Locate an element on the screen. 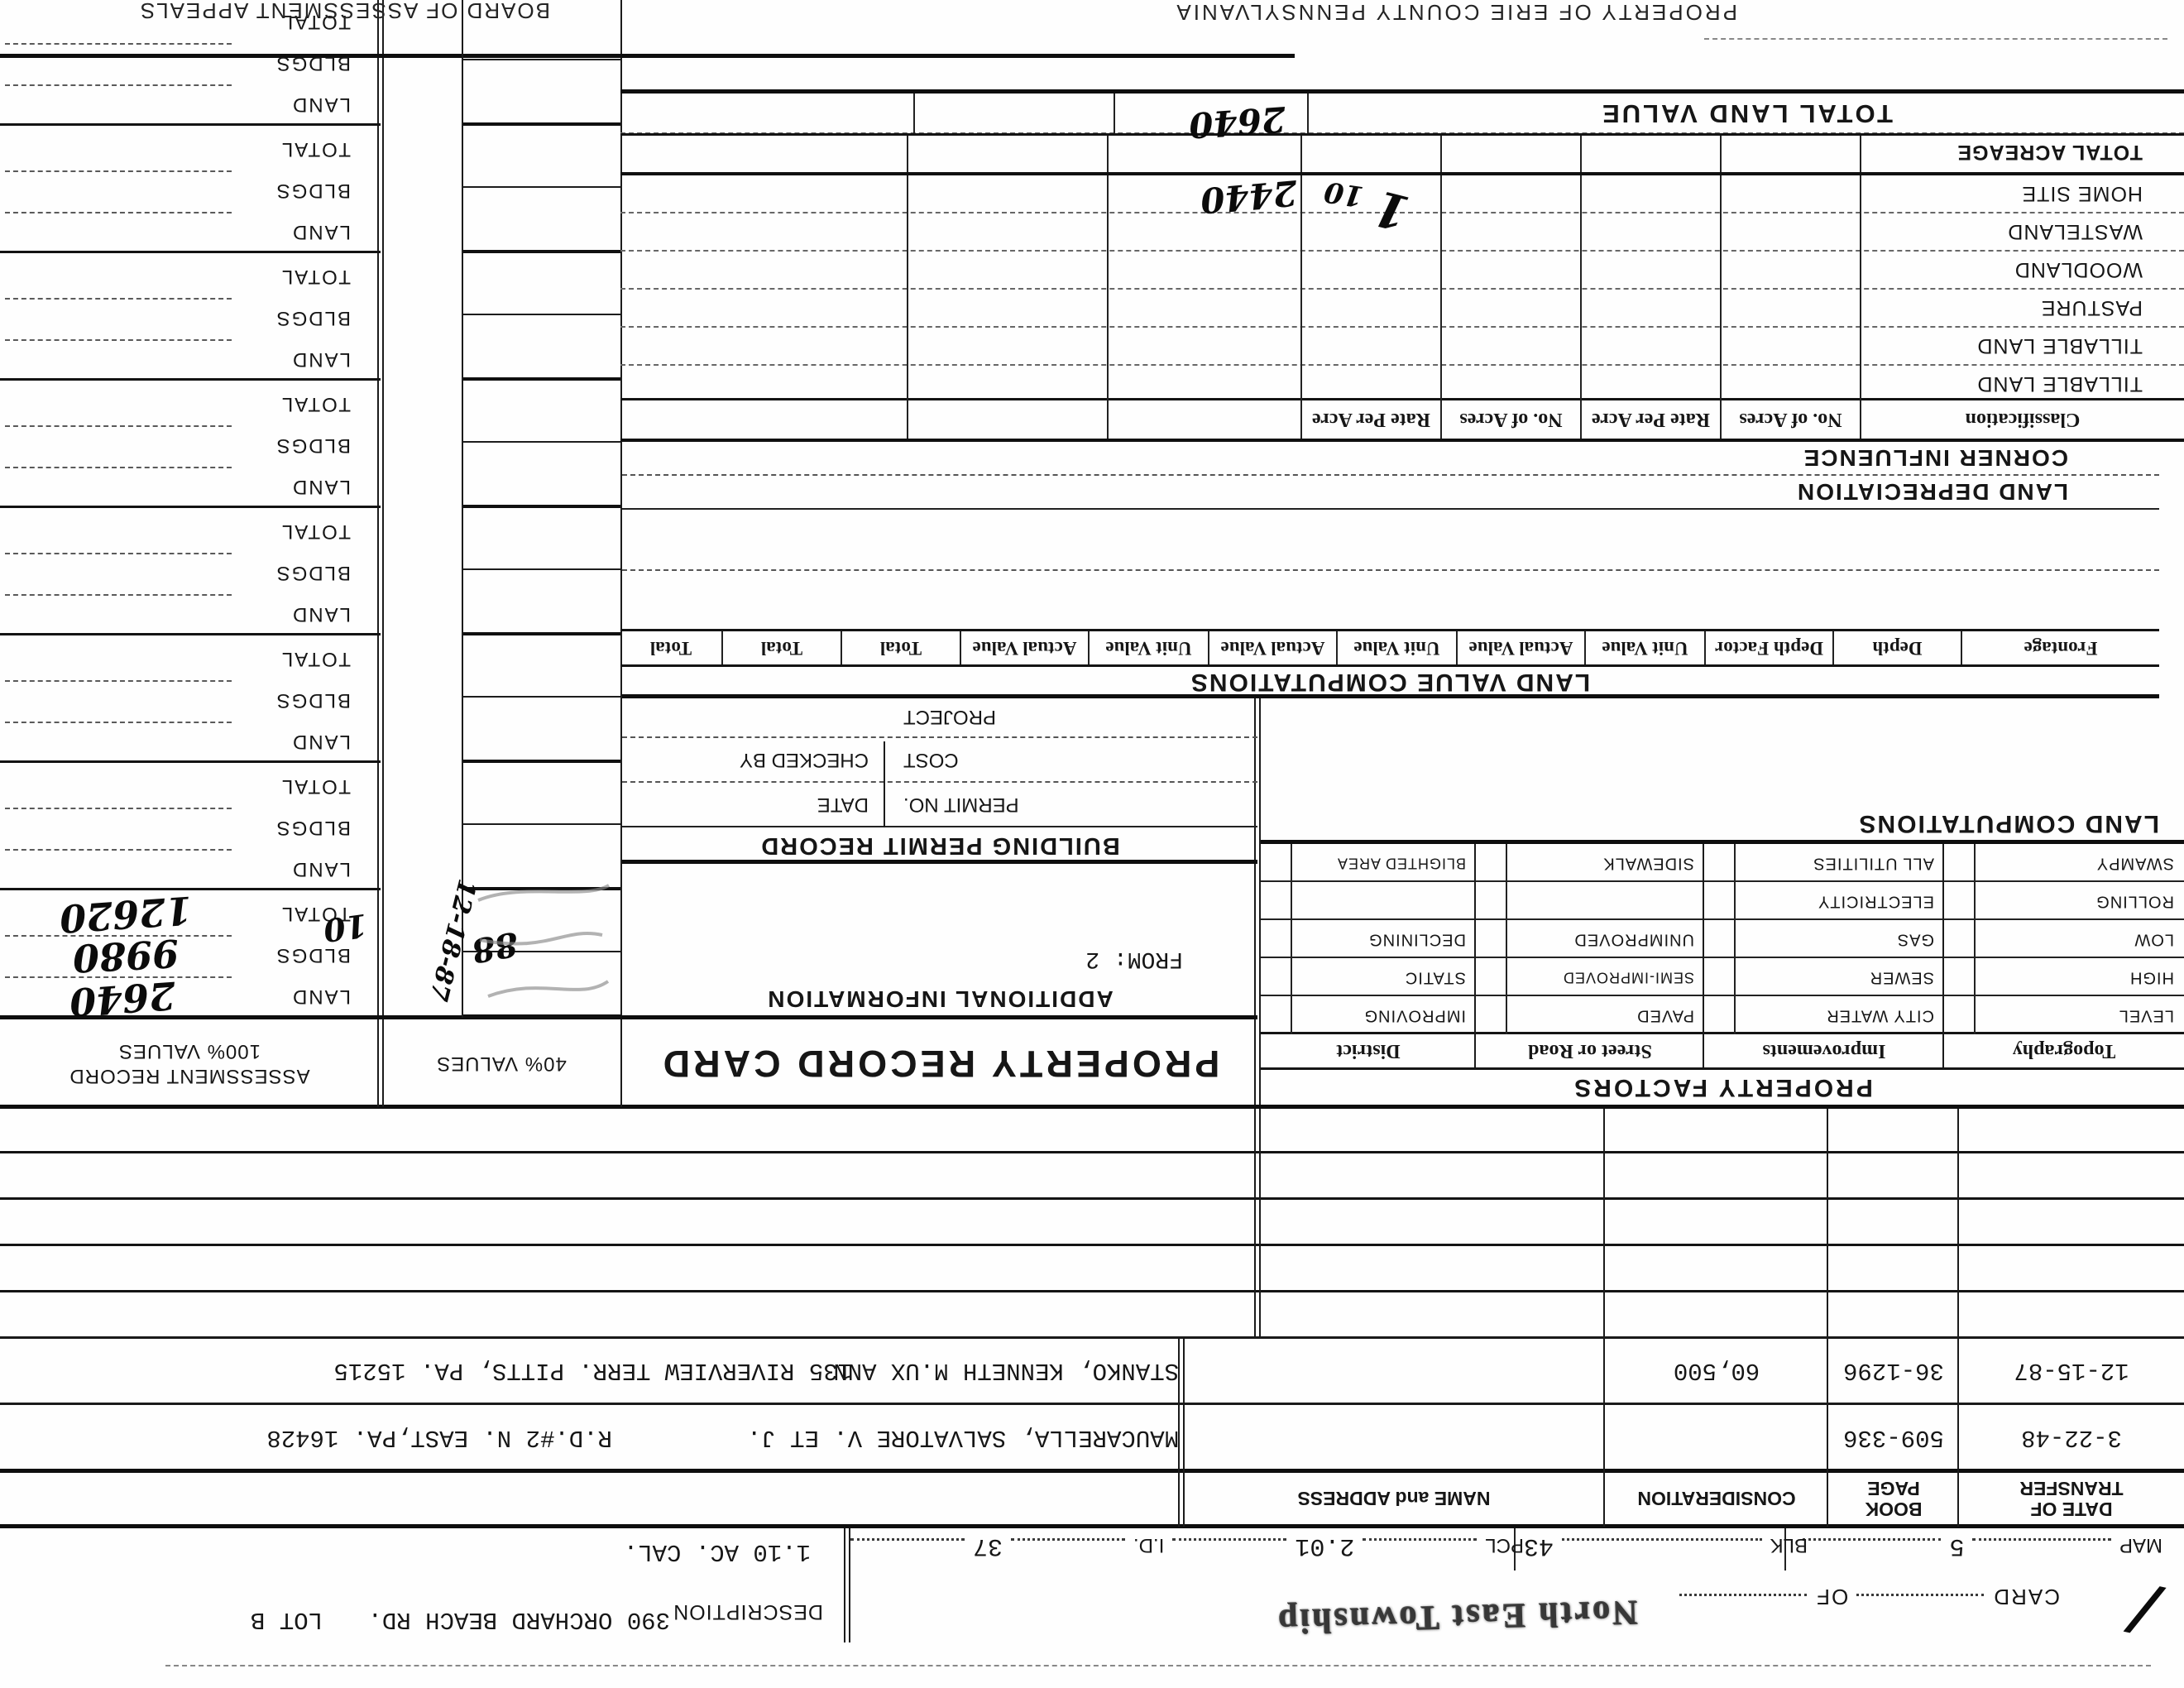 This screenshot has height=1688, width=2184. property-factors-title-text: PROPERTY FACTORS is located at coordinates (1722, 1087).